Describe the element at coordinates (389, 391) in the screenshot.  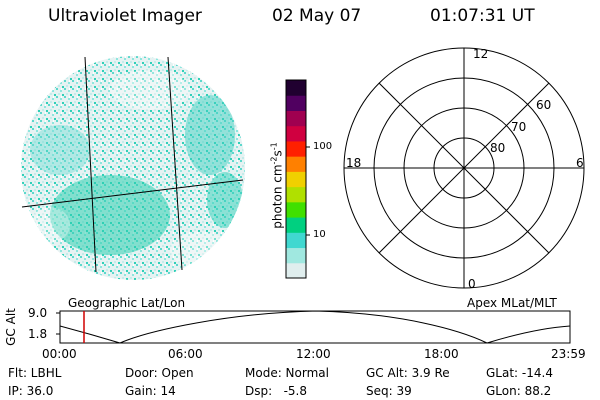
I see `seq-info: Seq: 39` at that location.